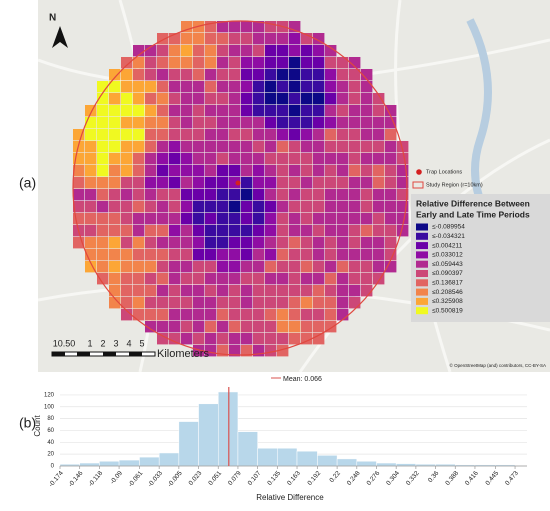 The width and height of the screenshot is (550, 511). Describe the element at coordinates (135, 479) in the screenshot. I see `x-tick-label: -0.061` at that location.